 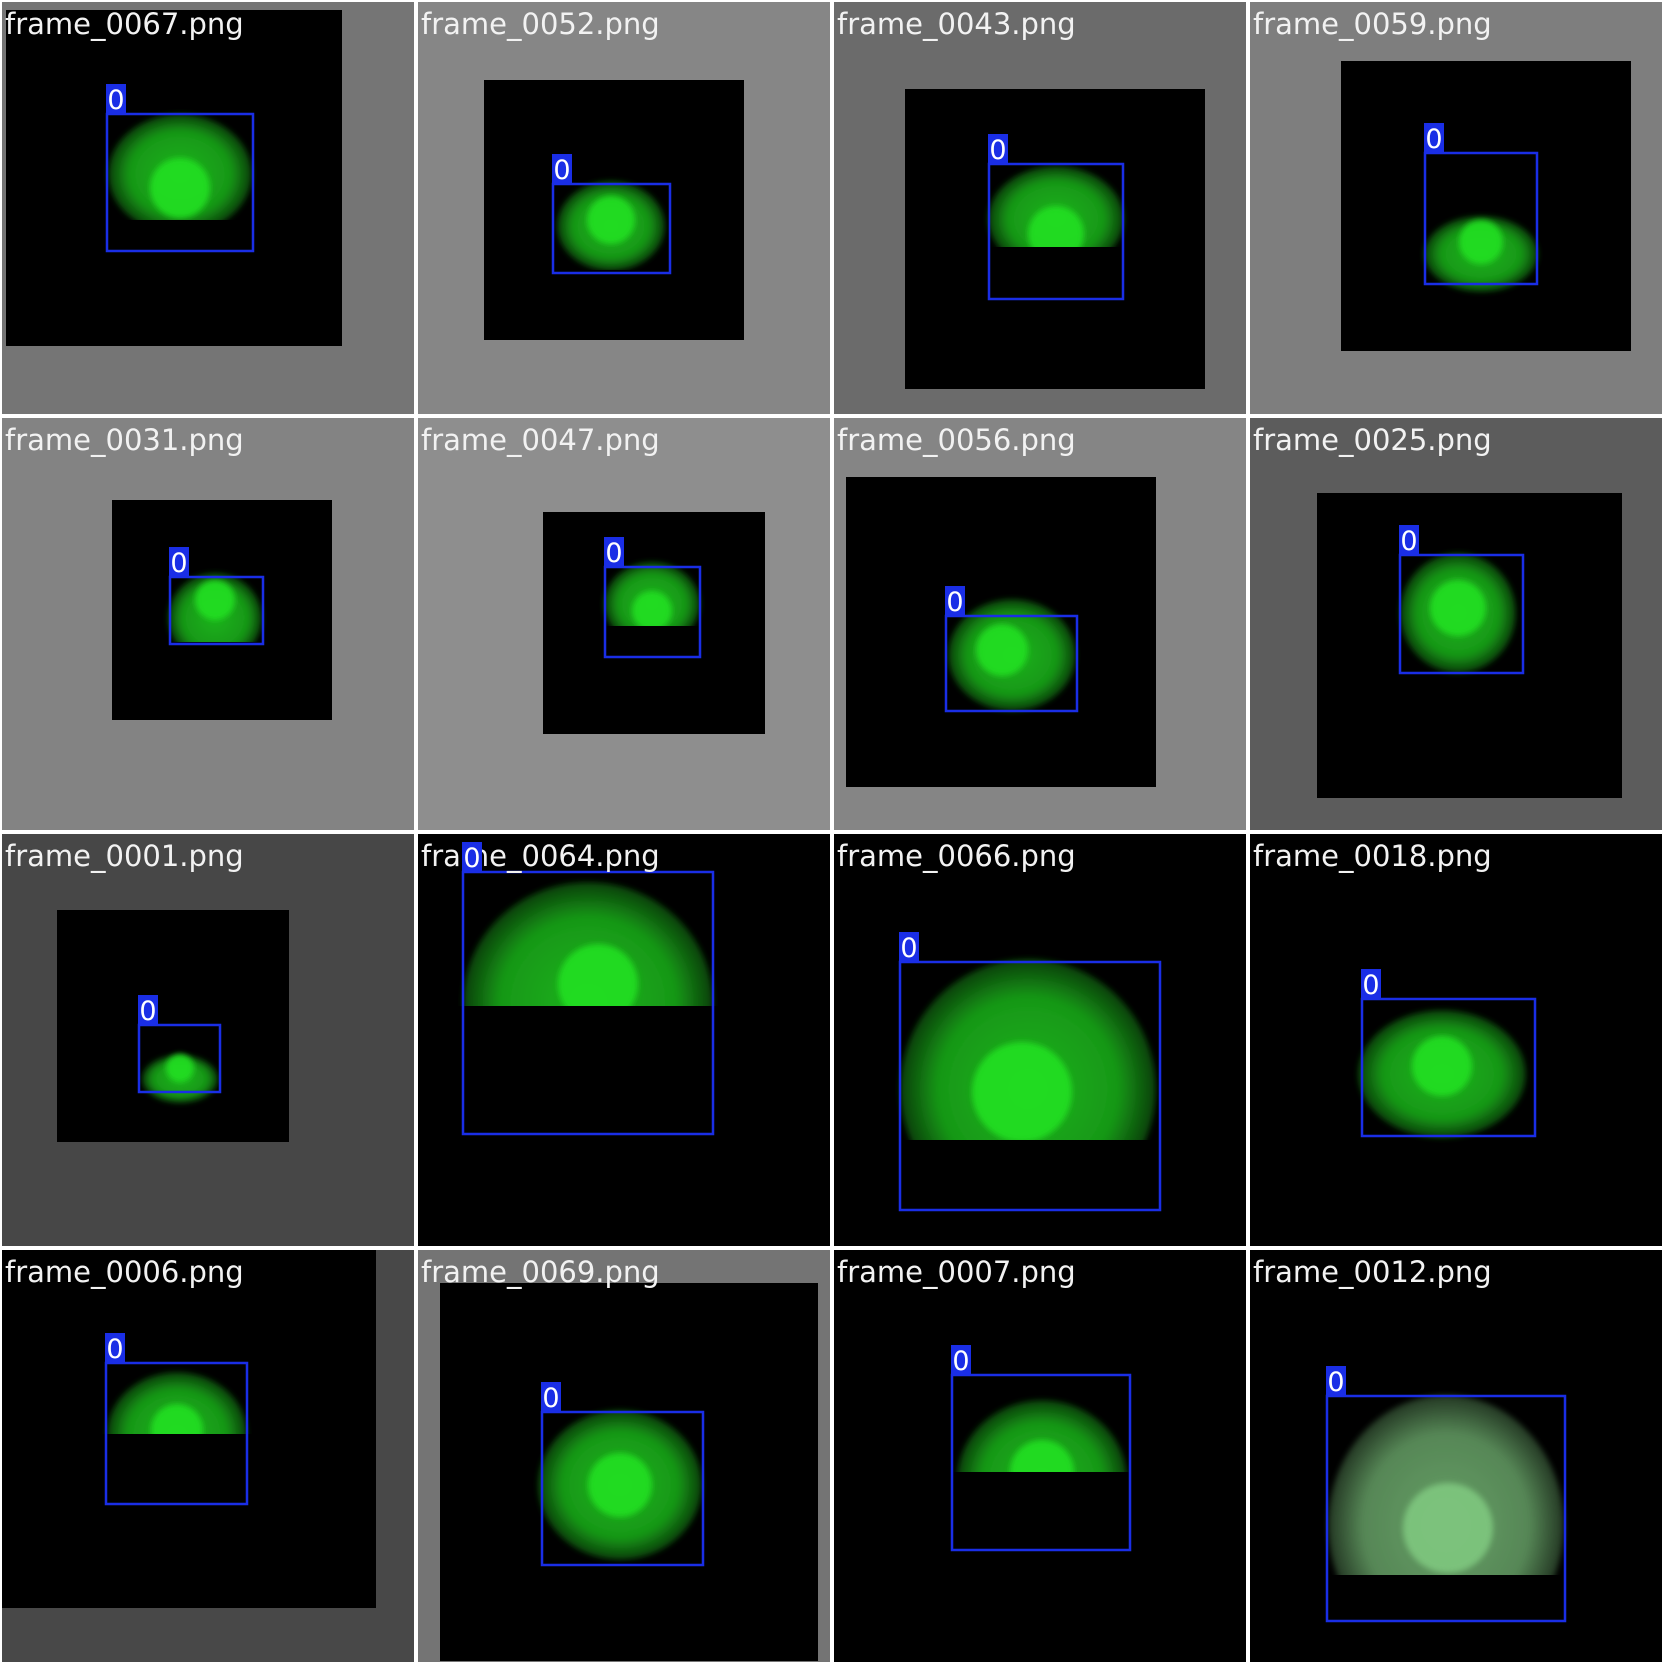 I want to click on frame-filename: frame_0067.png, so click(x=124, y=24).